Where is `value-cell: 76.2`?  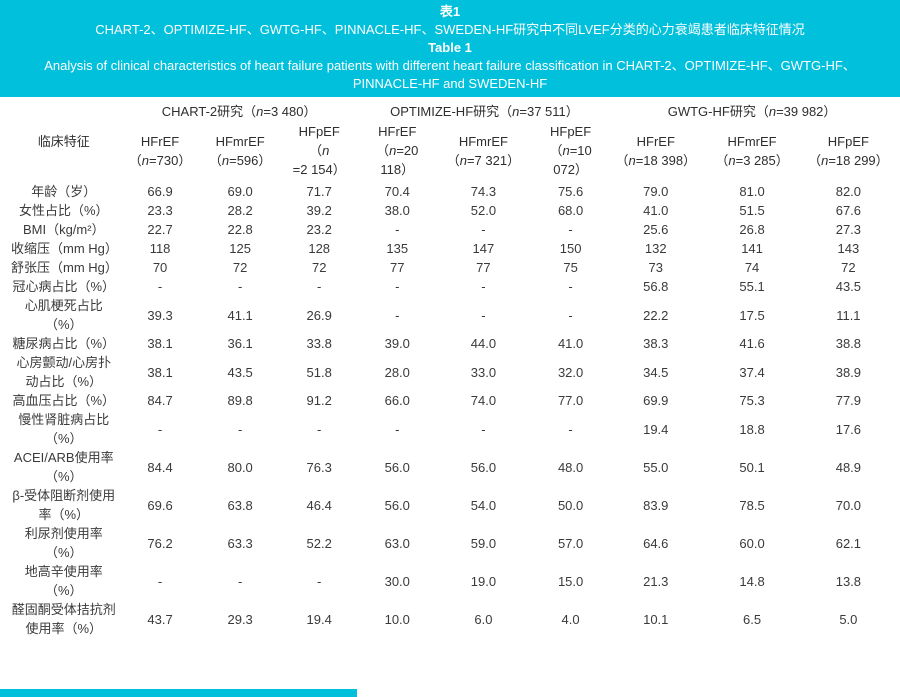
value-cell: 76.2 is located at coordinates (160, 543).